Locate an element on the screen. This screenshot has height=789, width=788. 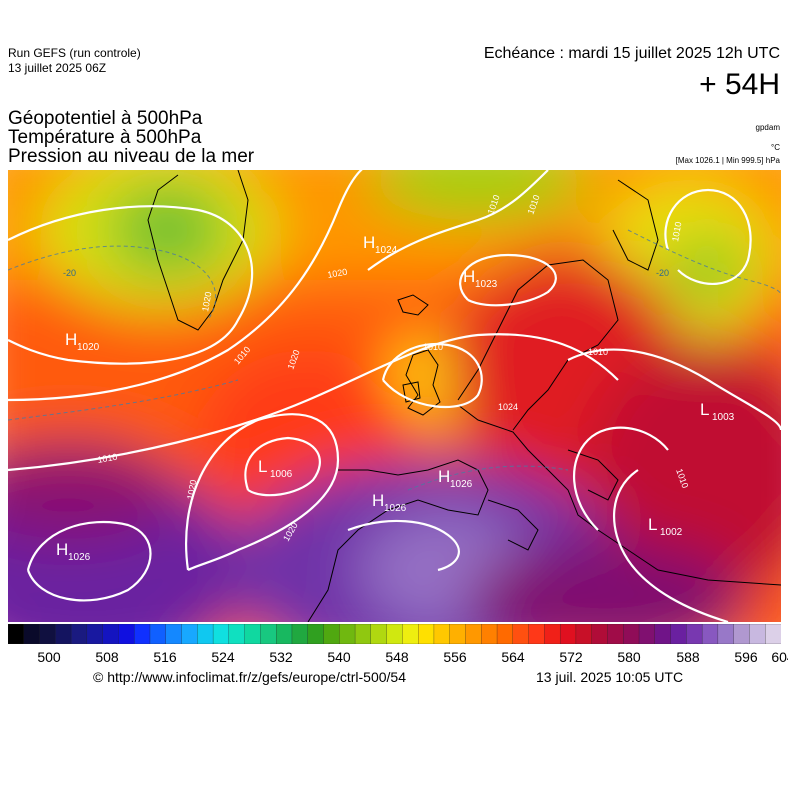
colorbar-tick-label: 532 is located at coordinates (281, 657).